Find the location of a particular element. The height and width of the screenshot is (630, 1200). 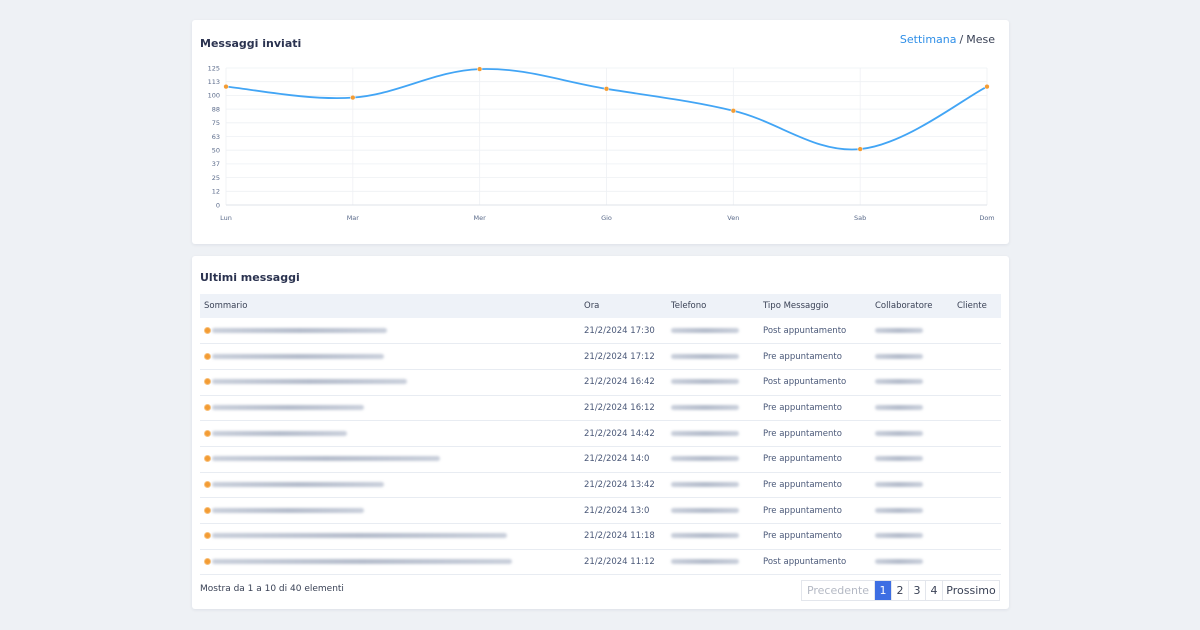

y-tick-label: 37 is located at coordinates (216, 164).